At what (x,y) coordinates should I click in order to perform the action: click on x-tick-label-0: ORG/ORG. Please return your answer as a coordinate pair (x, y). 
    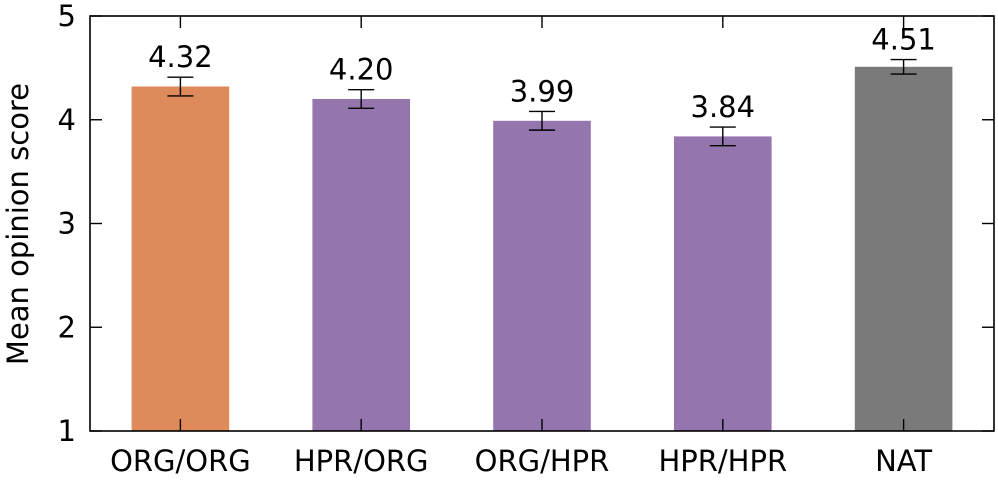
    Looking at the image, I should click on (180, 461).